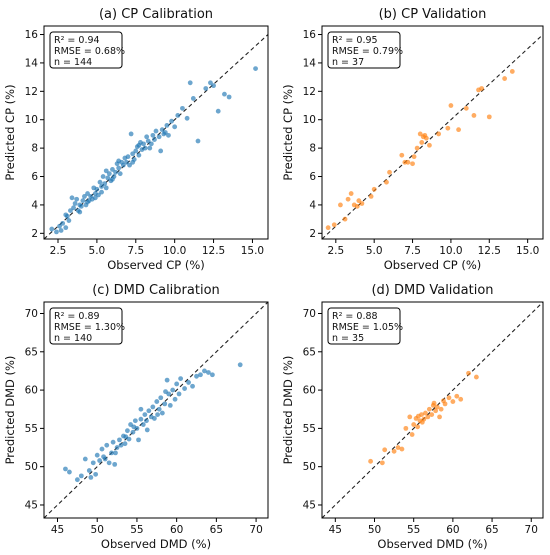 This screenshot has width=550, height=555. I want to click on y-axis-label: Predicted DMD (%), so click(10, 410).